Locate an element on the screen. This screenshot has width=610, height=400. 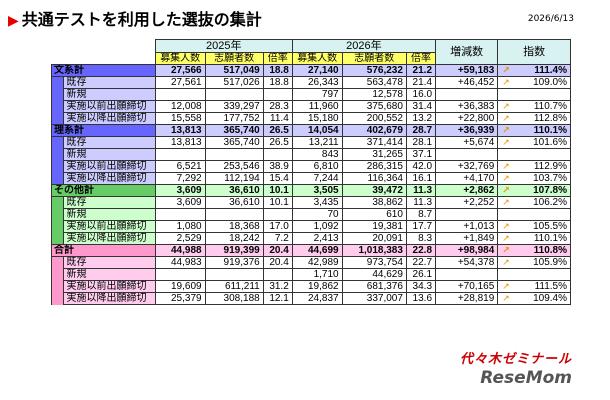
index-cell: ↗ 111.5% is located at coordinates (534, 286).